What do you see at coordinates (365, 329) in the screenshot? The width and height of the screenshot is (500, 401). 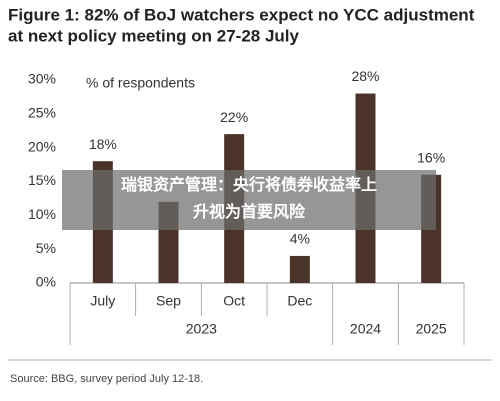 I see `x-group-label: 2024` at bounding box center [365, 329].